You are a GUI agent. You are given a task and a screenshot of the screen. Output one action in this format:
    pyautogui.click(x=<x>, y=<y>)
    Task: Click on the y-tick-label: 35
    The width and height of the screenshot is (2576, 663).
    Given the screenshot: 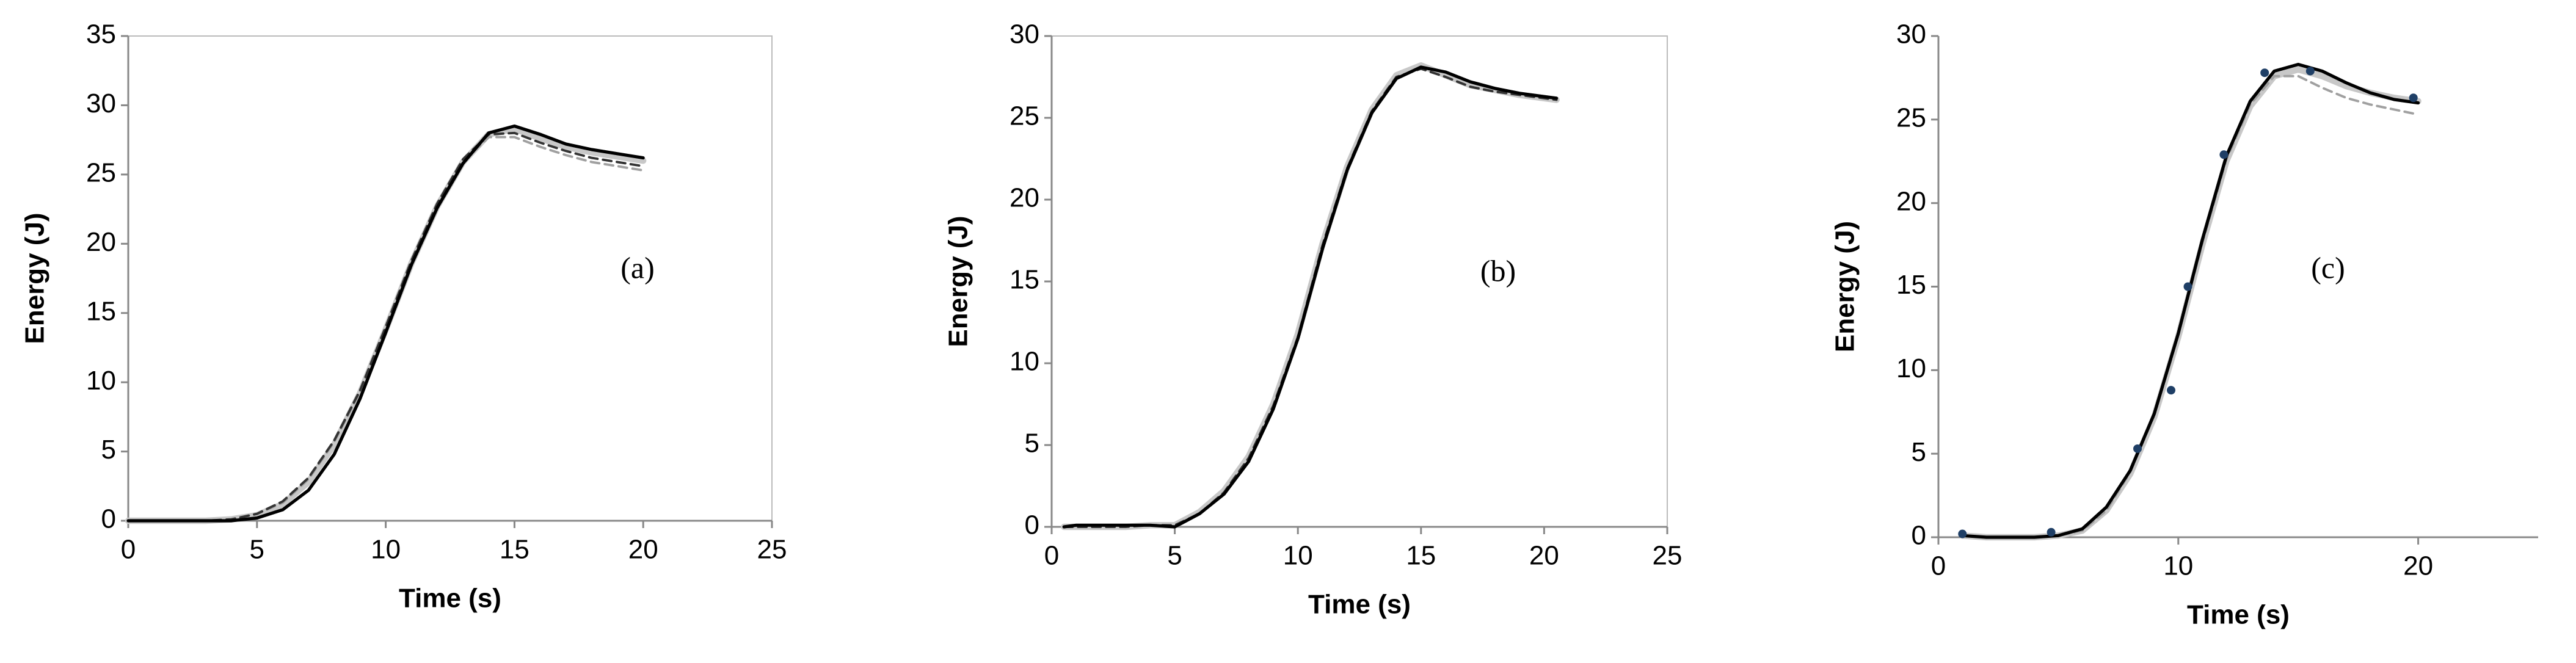 What is the action you would take?
    pyautogui.click(x=101, y=35)
    